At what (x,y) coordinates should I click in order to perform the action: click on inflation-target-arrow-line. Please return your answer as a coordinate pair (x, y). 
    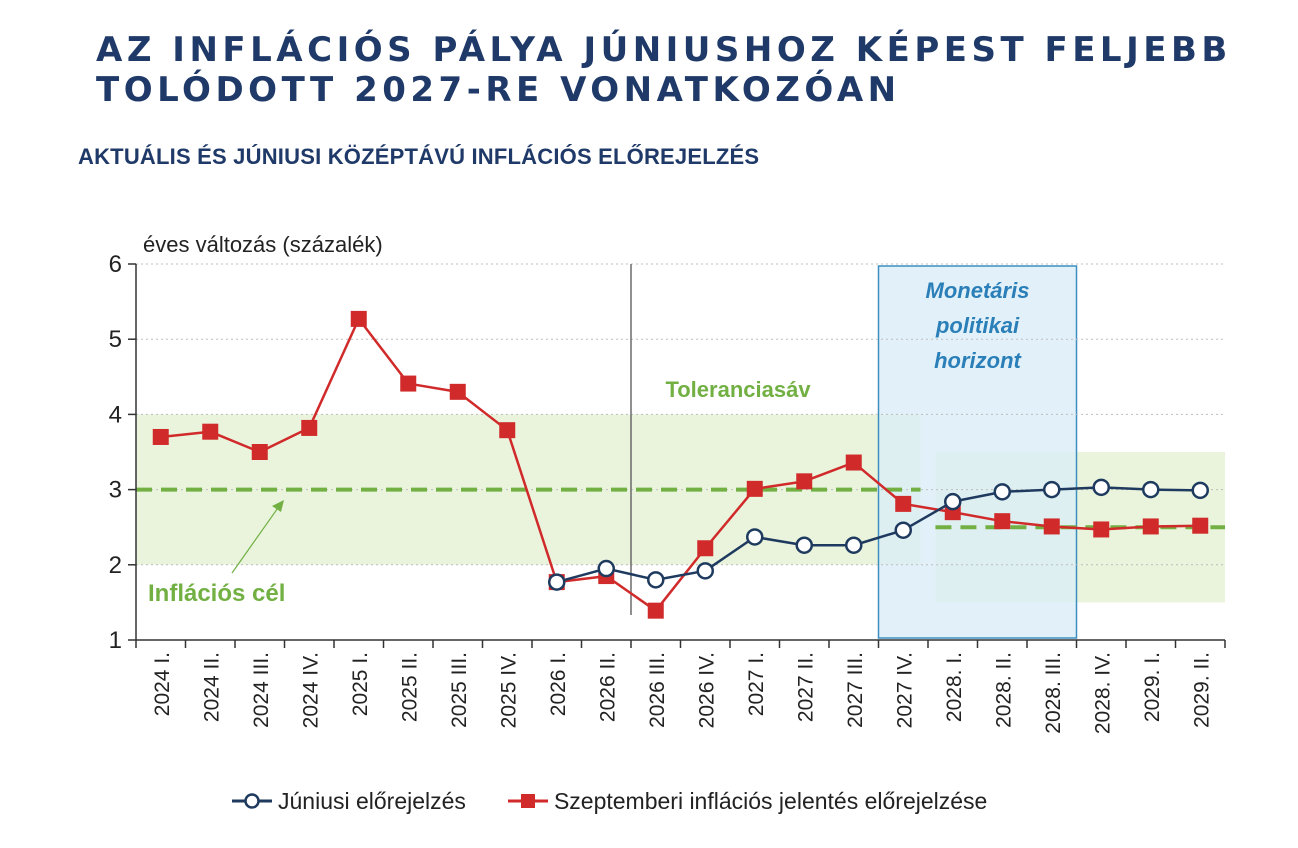
    Looking at the image, I should click on (256, 539).